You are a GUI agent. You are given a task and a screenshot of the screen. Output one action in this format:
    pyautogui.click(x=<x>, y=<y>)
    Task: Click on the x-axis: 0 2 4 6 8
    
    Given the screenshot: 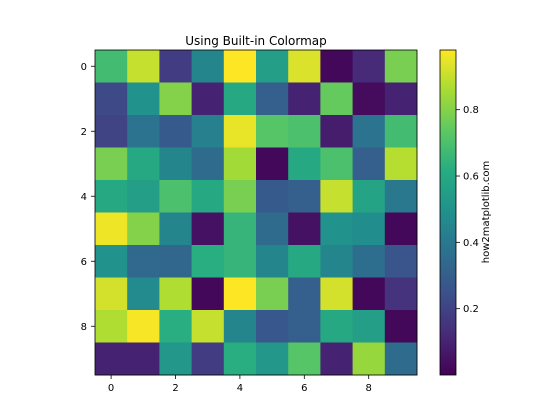 What is the action you would take?
    pyautogui.click(x=240, y=384)
    